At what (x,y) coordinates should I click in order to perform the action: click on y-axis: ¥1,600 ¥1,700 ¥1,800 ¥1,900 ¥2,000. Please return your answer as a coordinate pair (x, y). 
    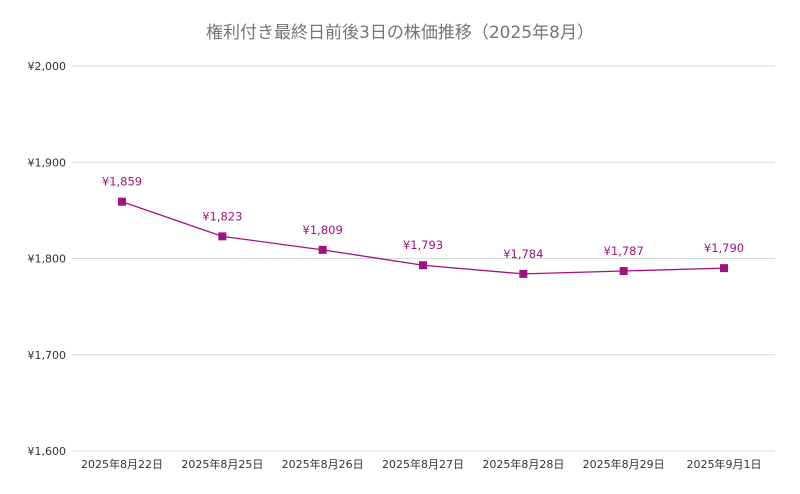
    Looking at the image, I should click on (47, 259).